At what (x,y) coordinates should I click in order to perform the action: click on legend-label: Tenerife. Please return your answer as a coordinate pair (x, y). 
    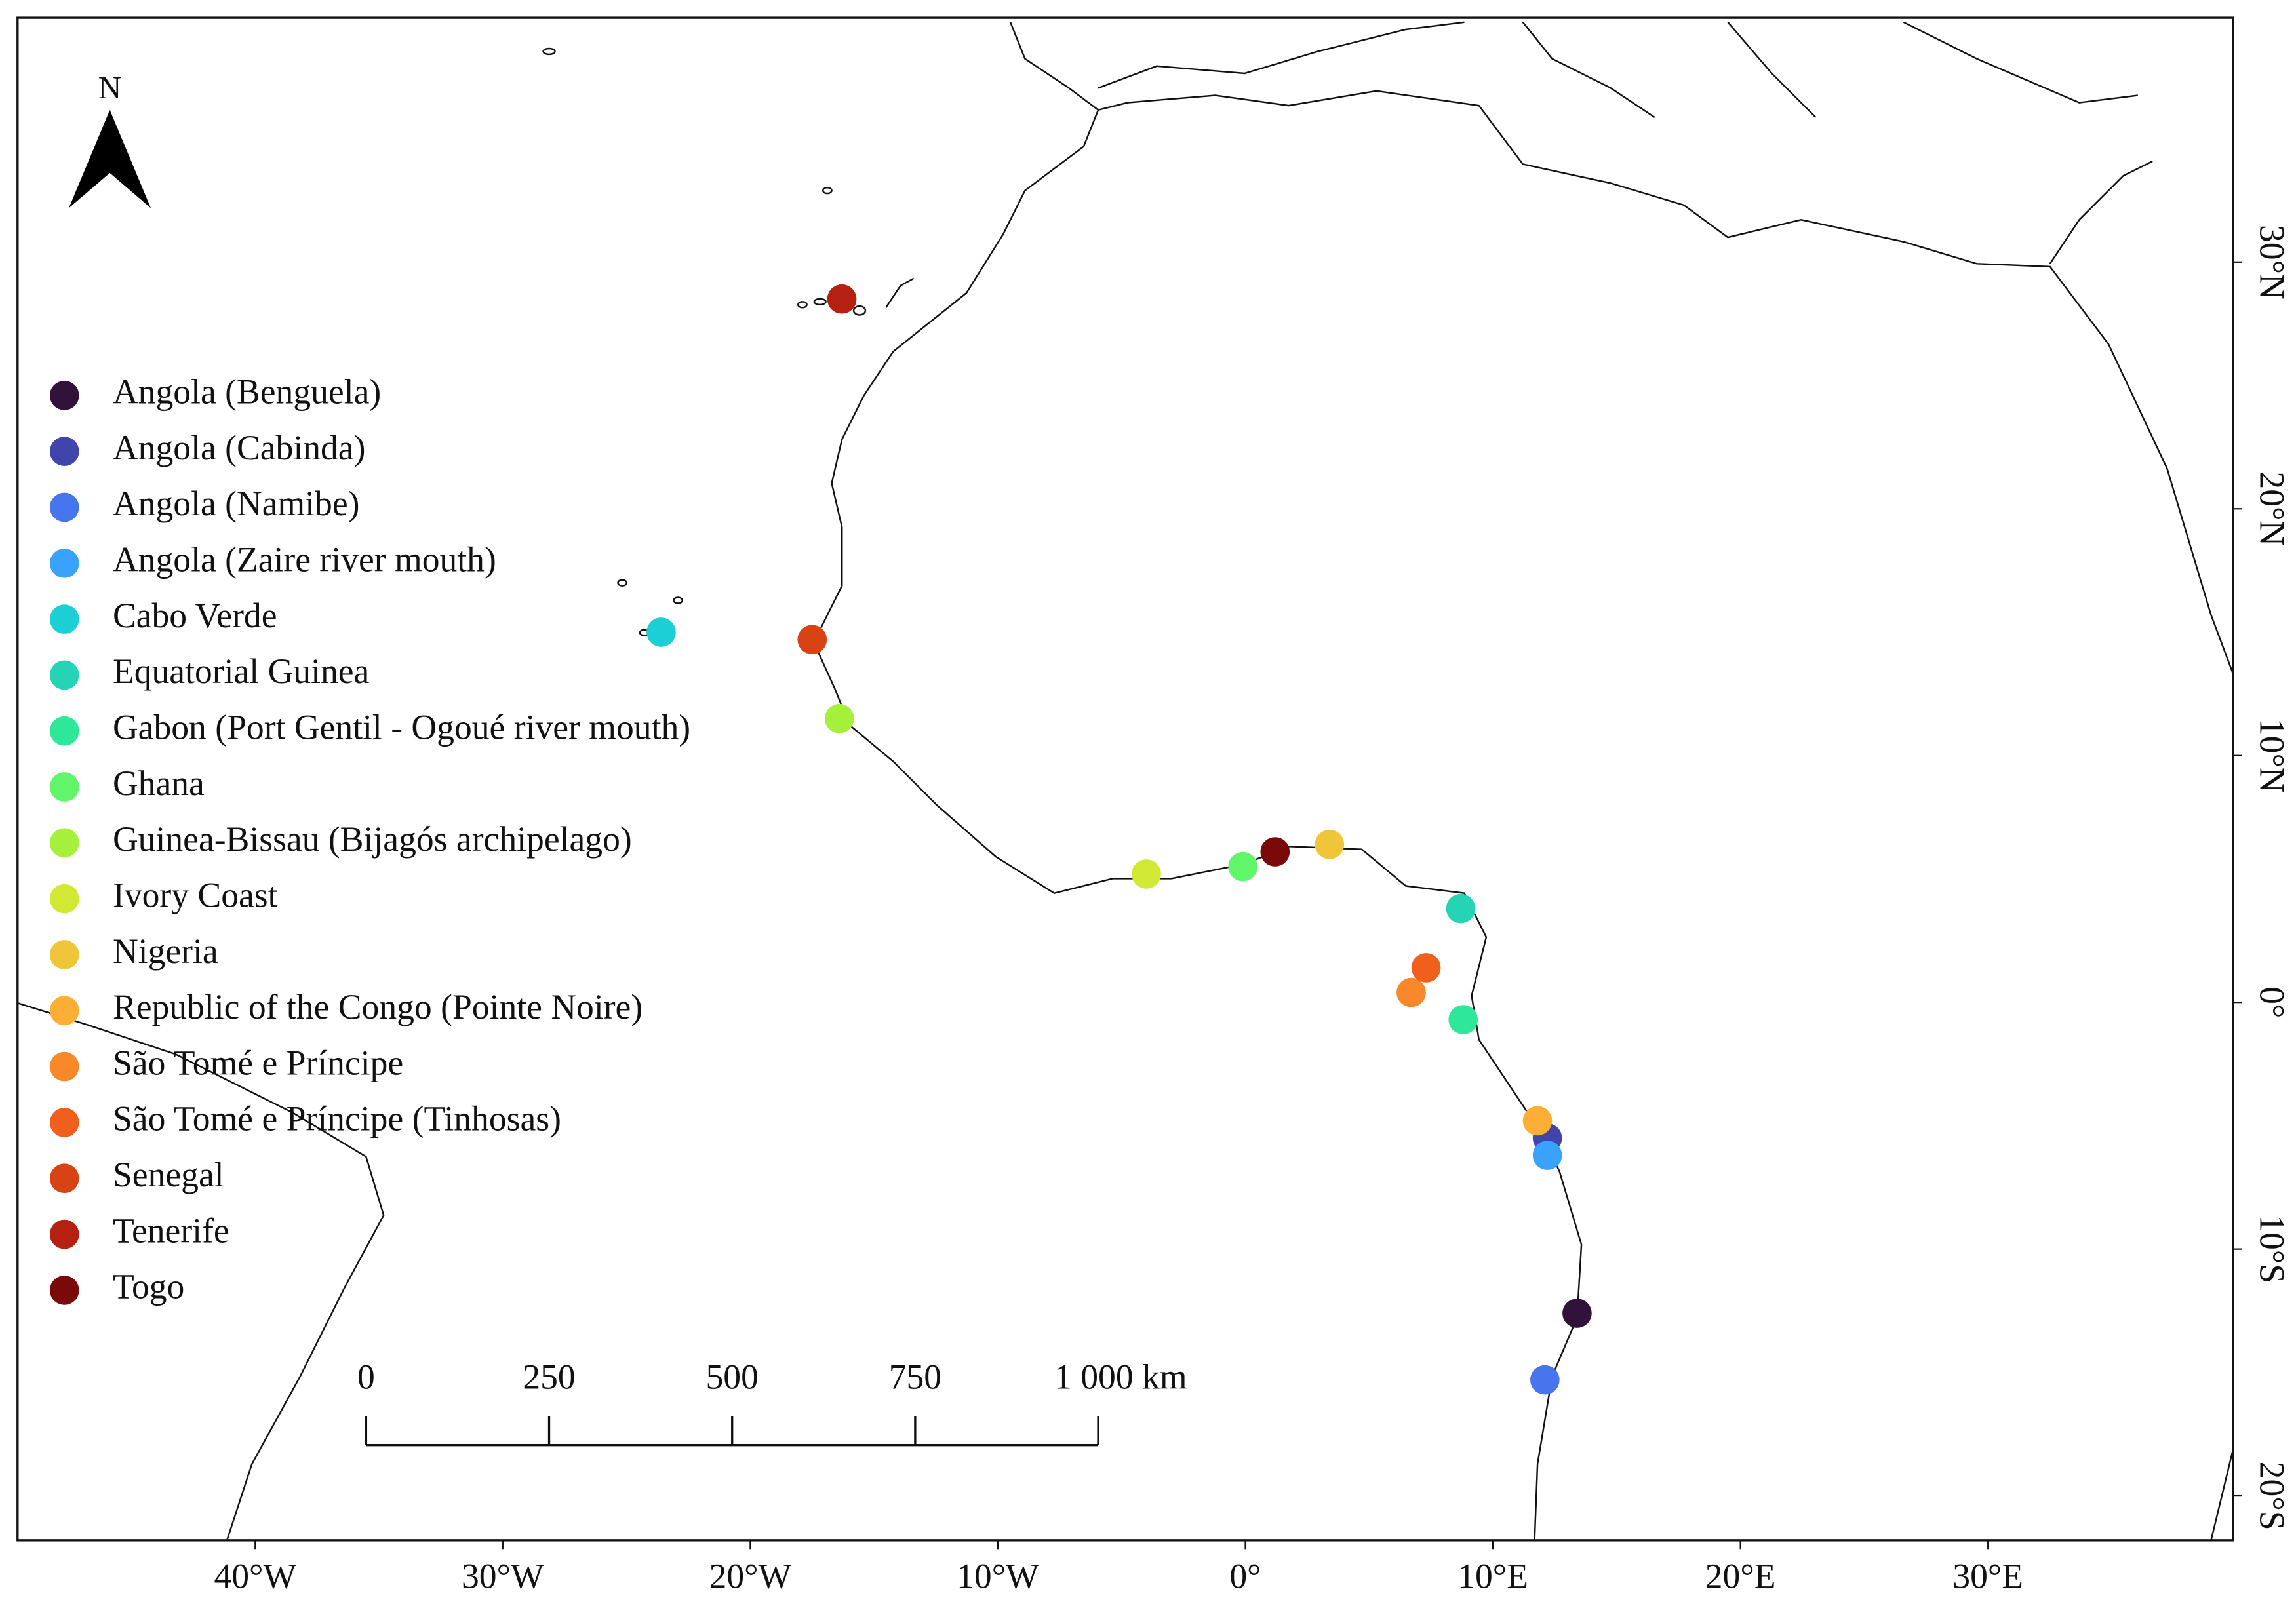
    Looking at the image, I should click on (171, 1230).